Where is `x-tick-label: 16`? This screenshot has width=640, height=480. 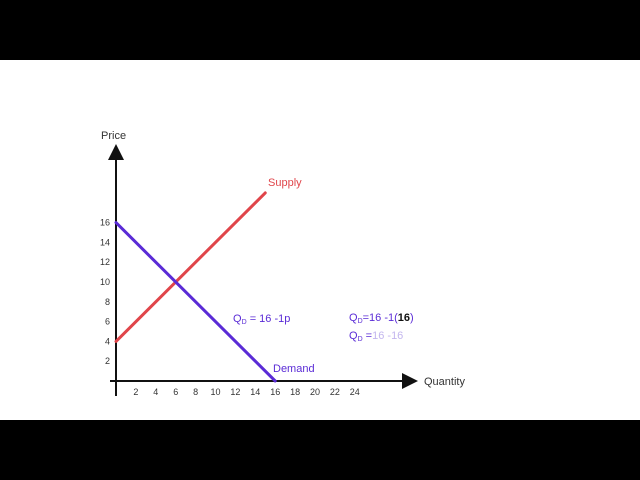 x-tick-label: 16 is located at coordinates (275, 392).